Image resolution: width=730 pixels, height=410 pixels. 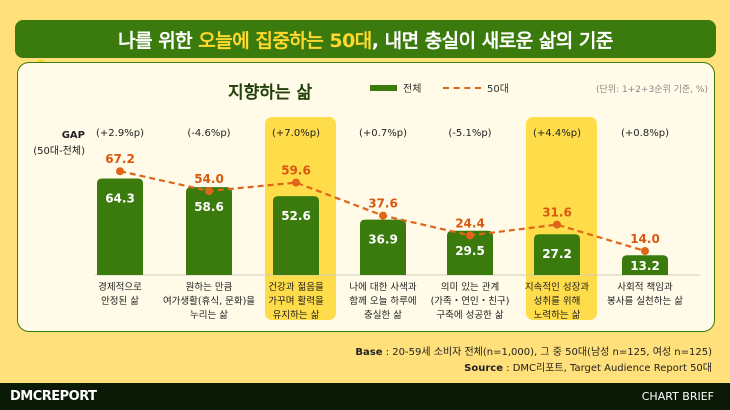 What do you see at coordinates (73, 135) in the screenshot?
I see `gap-label-title: GAP` at bounding box center [73, 135].